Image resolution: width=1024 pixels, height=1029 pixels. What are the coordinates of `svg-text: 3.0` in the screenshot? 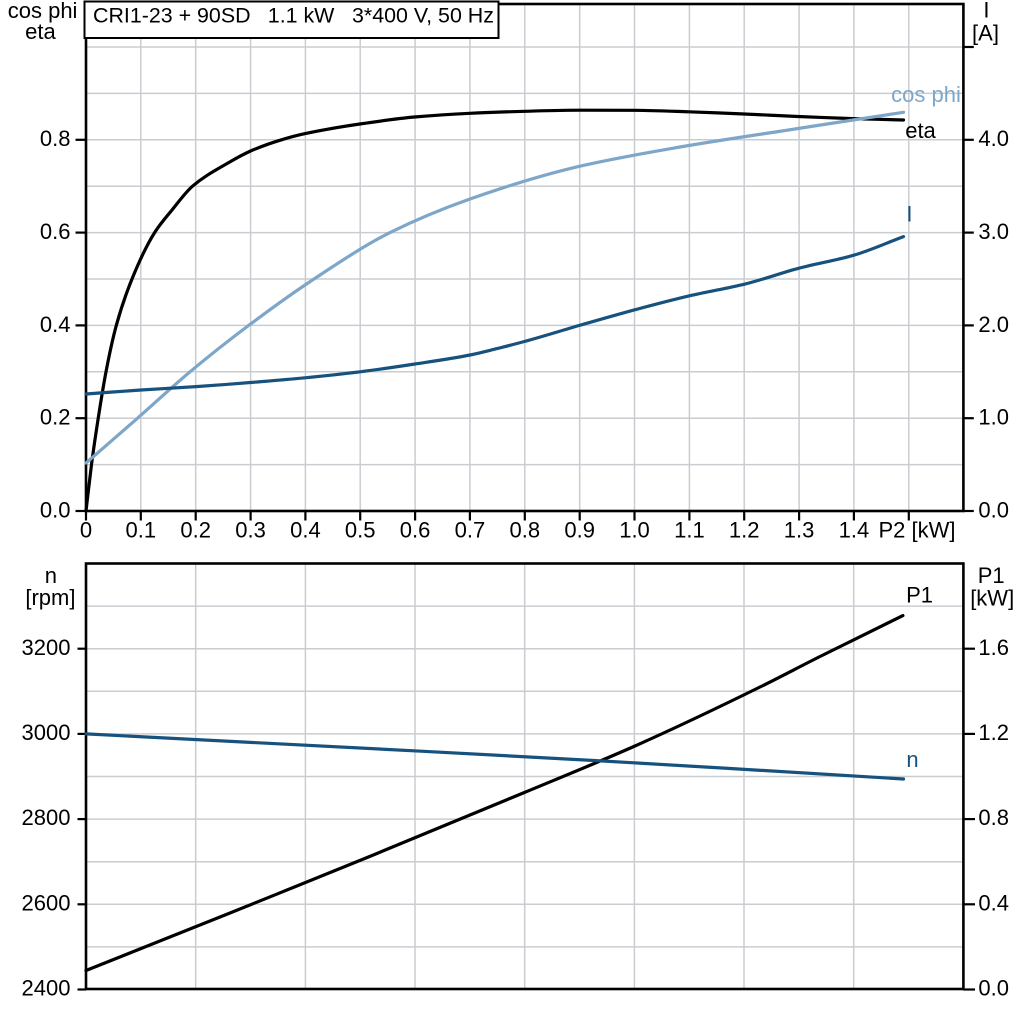 It's located at (993, 231).